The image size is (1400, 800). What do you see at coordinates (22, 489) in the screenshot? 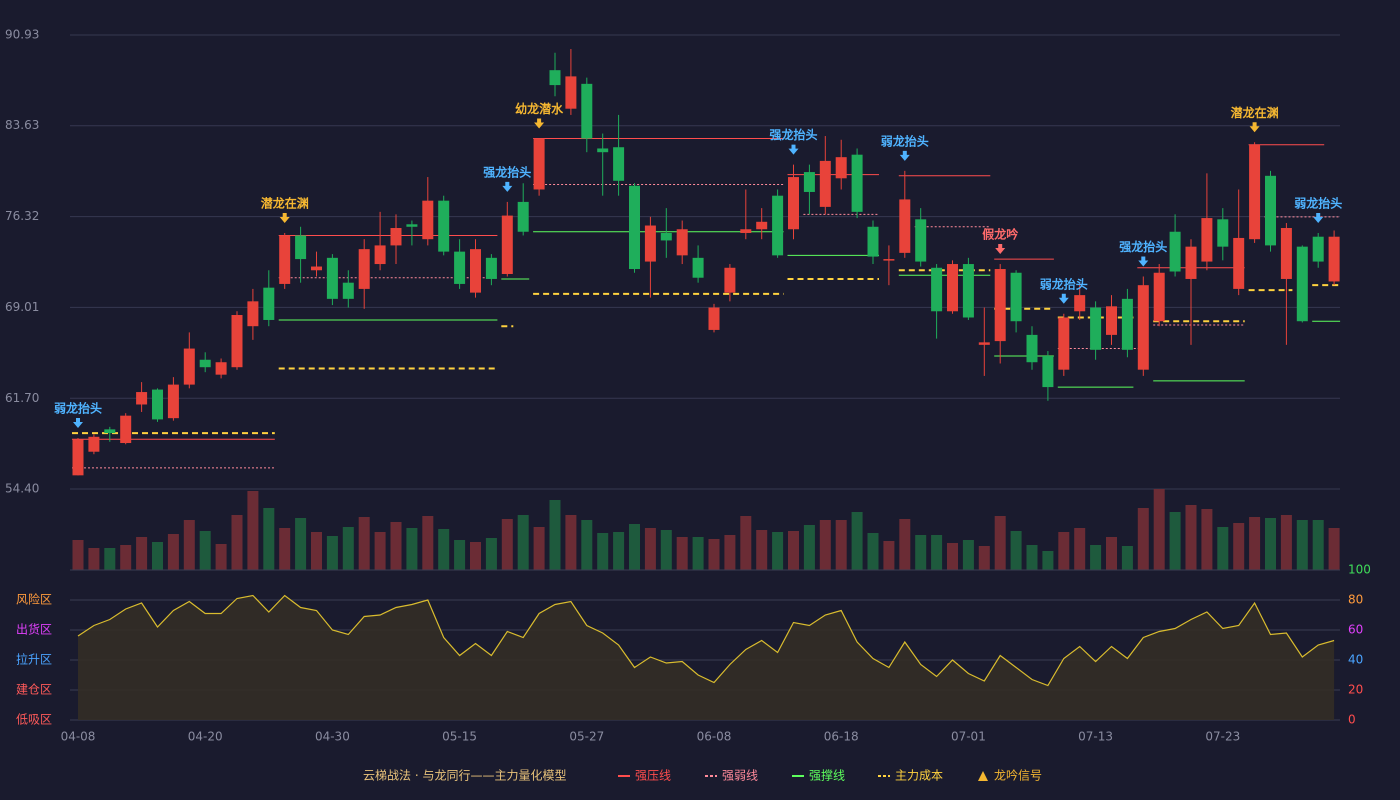
I see `y-tick-label: 54.40` at bounding box center [22, 489].